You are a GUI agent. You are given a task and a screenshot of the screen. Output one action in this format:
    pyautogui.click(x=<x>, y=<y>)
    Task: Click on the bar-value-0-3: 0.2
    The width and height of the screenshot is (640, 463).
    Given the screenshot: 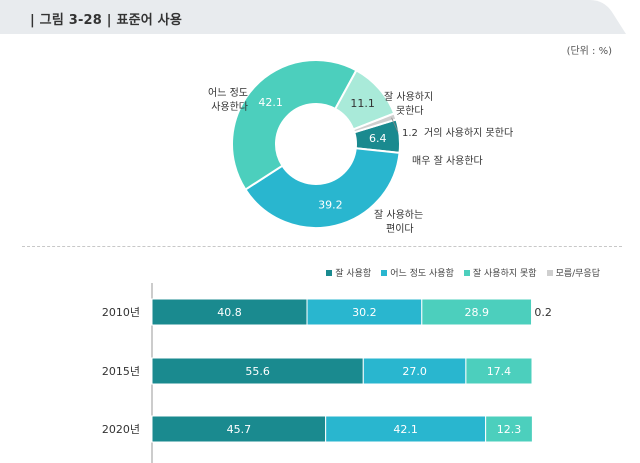 What is the action you would take?
    pyautogui.click(x=543, y=312)
    